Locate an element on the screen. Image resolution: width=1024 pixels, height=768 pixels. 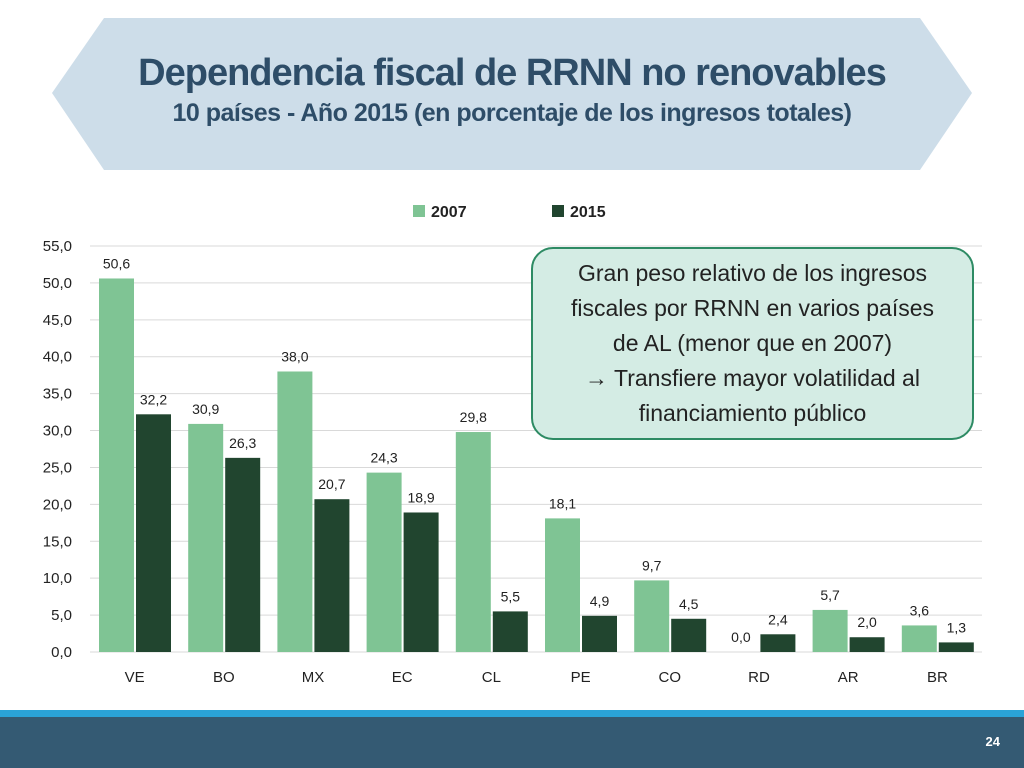
y-tick-label: 45,0 is located at coordinates (57, 320).